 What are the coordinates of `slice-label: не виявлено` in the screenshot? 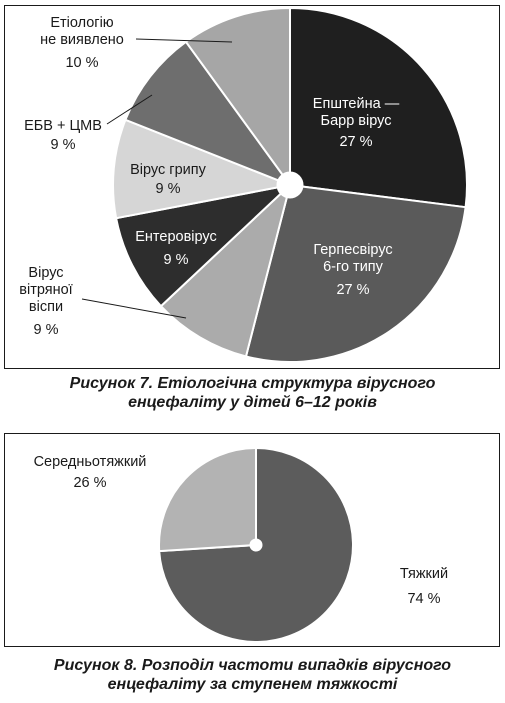 It's located at (82, 40).